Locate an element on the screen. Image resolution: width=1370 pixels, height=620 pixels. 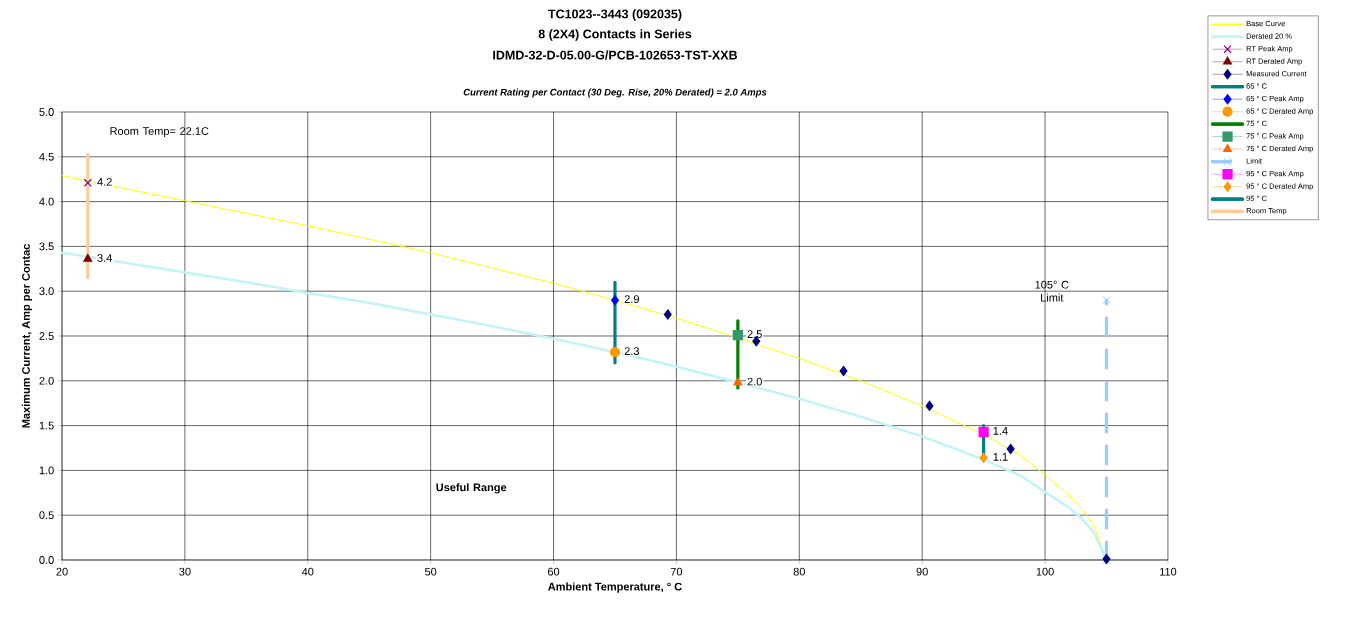
data-label: 4.2 is located at coordinates (104, 181).